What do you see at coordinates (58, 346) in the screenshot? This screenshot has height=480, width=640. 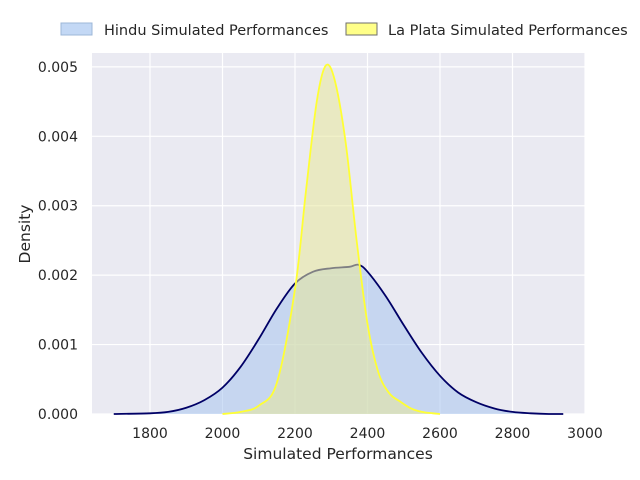 I see `y-tick-label: 0.001` at bounding box center [58, 346].